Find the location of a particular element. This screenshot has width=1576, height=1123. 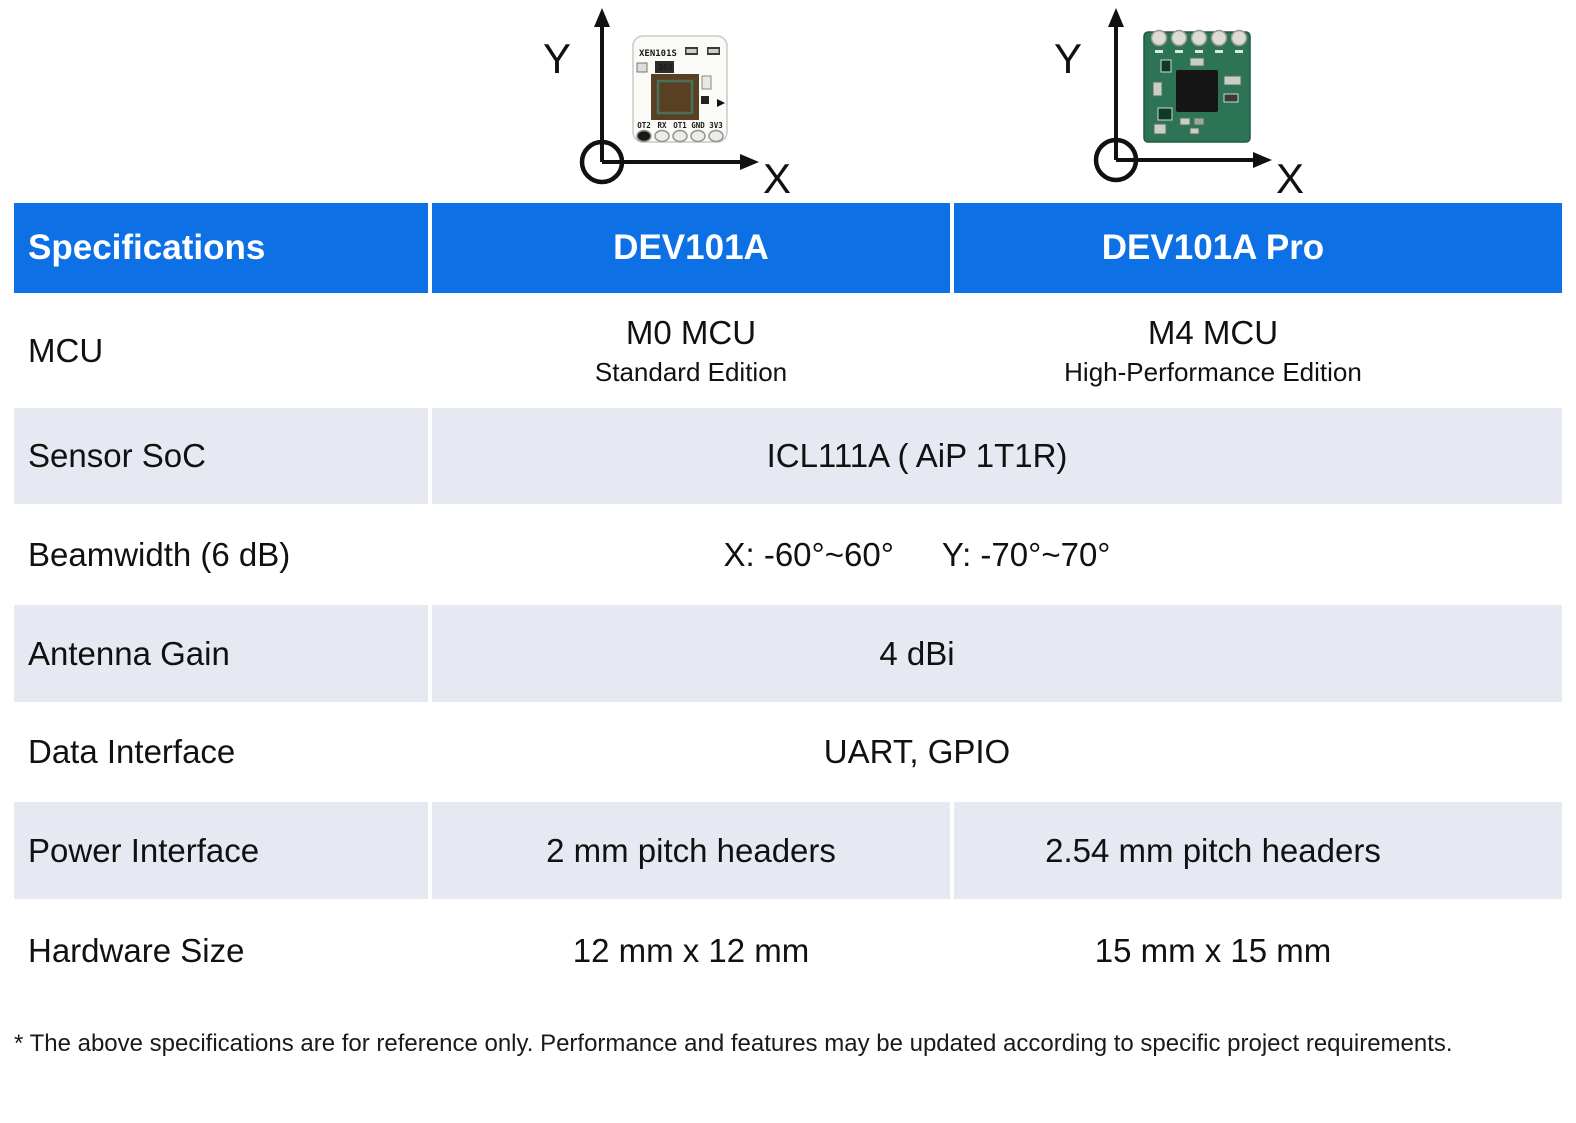

row-label-mcu: MCU is located at coordinates (221, 350).